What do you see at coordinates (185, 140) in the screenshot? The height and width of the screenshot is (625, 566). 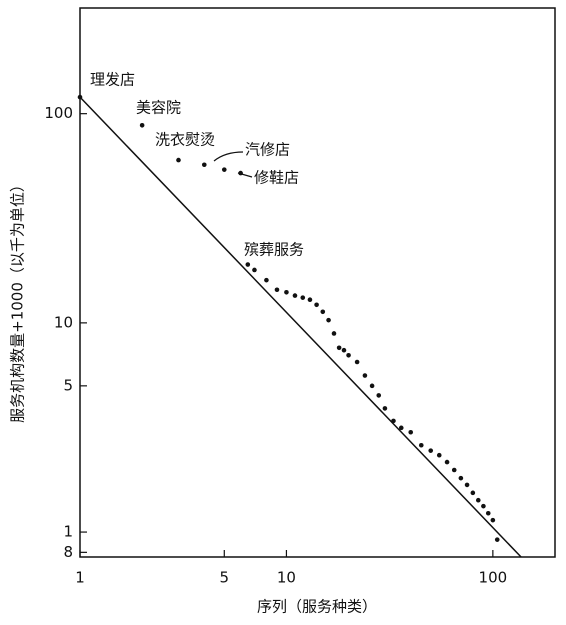 I see `annotation: 洗衣熨烫` at bounding box center [185, 140].